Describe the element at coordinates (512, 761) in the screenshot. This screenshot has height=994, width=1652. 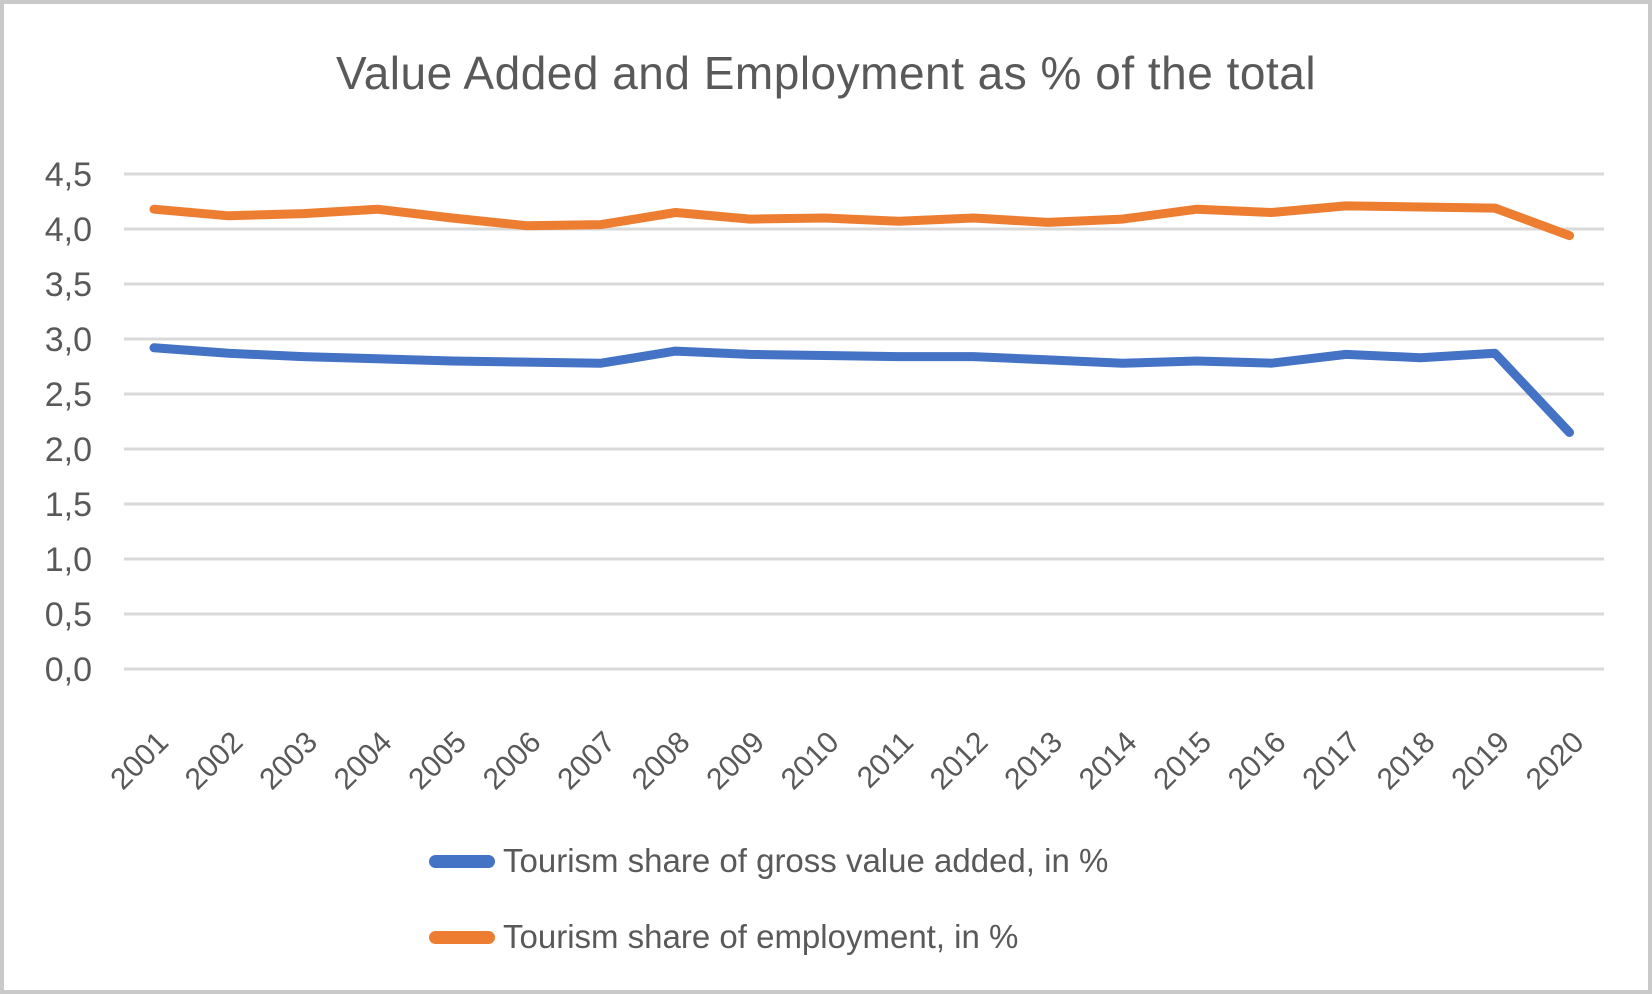
I see `x-axis-tick-label: 2006` at that location.